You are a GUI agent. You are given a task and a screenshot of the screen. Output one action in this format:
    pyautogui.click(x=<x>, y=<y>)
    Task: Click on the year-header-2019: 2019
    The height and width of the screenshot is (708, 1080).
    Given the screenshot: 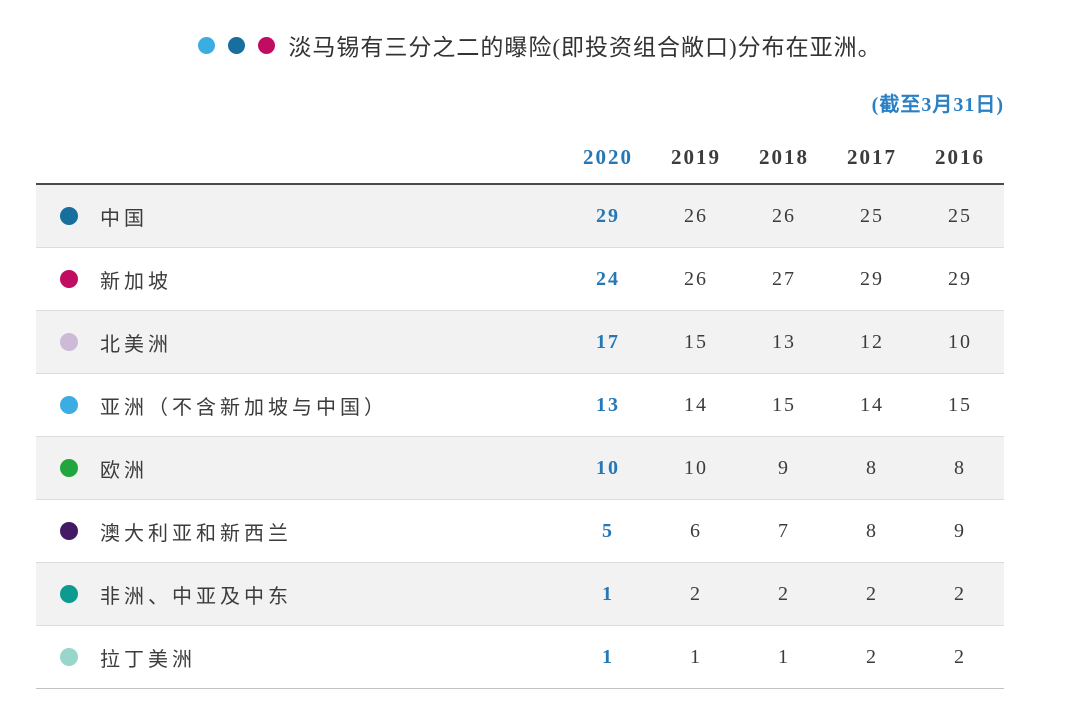 What is the action you would take?
    pyautogui.click(x=696, y=156)
    